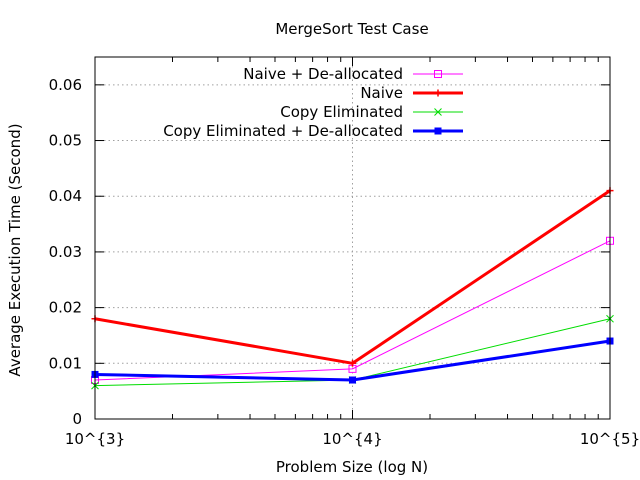 This screenshot has width=640, height=480. What do you see at coordinates (323, 74) in the screenshot?
I see `legend-label: Naive + De-allocated` at bounding box center [323, 74].